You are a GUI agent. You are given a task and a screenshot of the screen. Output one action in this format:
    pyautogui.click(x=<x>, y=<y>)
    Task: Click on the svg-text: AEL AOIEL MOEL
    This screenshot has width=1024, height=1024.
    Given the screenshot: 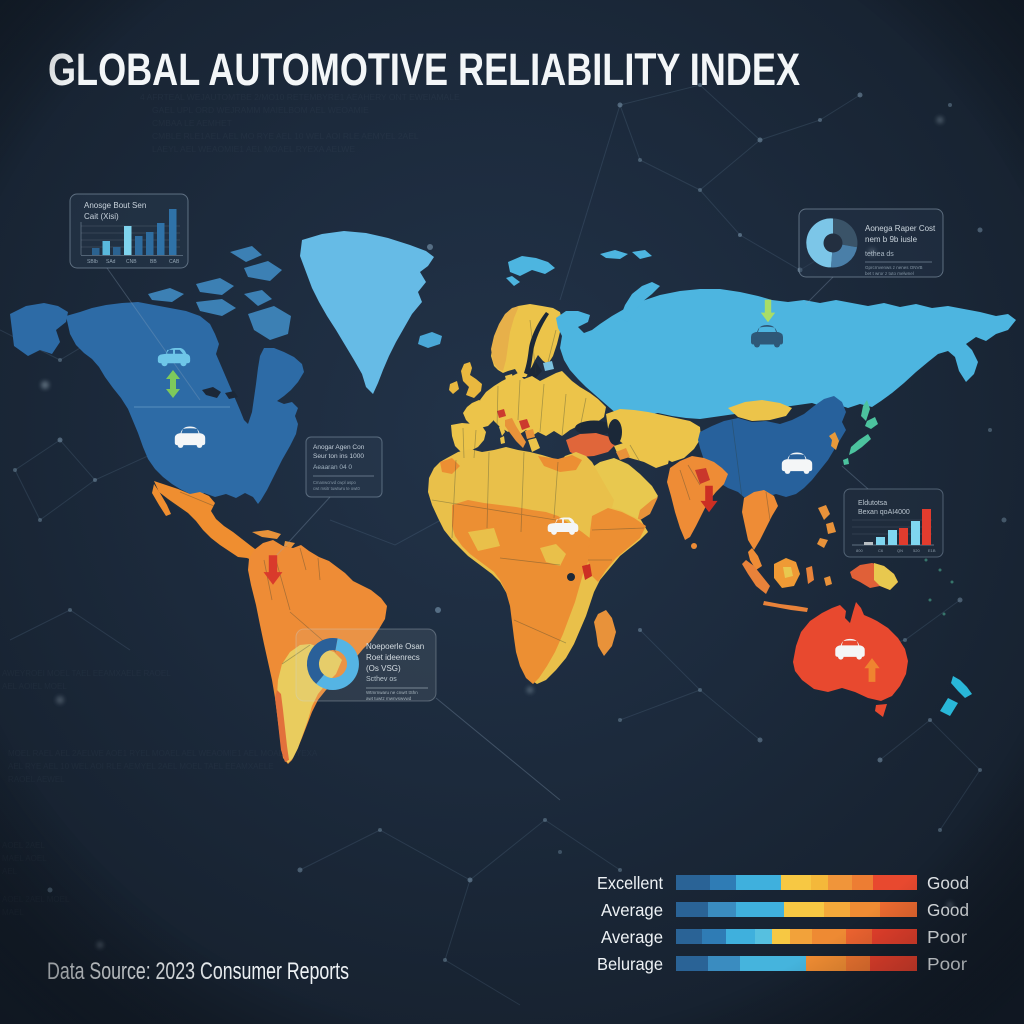 What is the action you would take?
    pyautogui.click(x=34, y=686)
    